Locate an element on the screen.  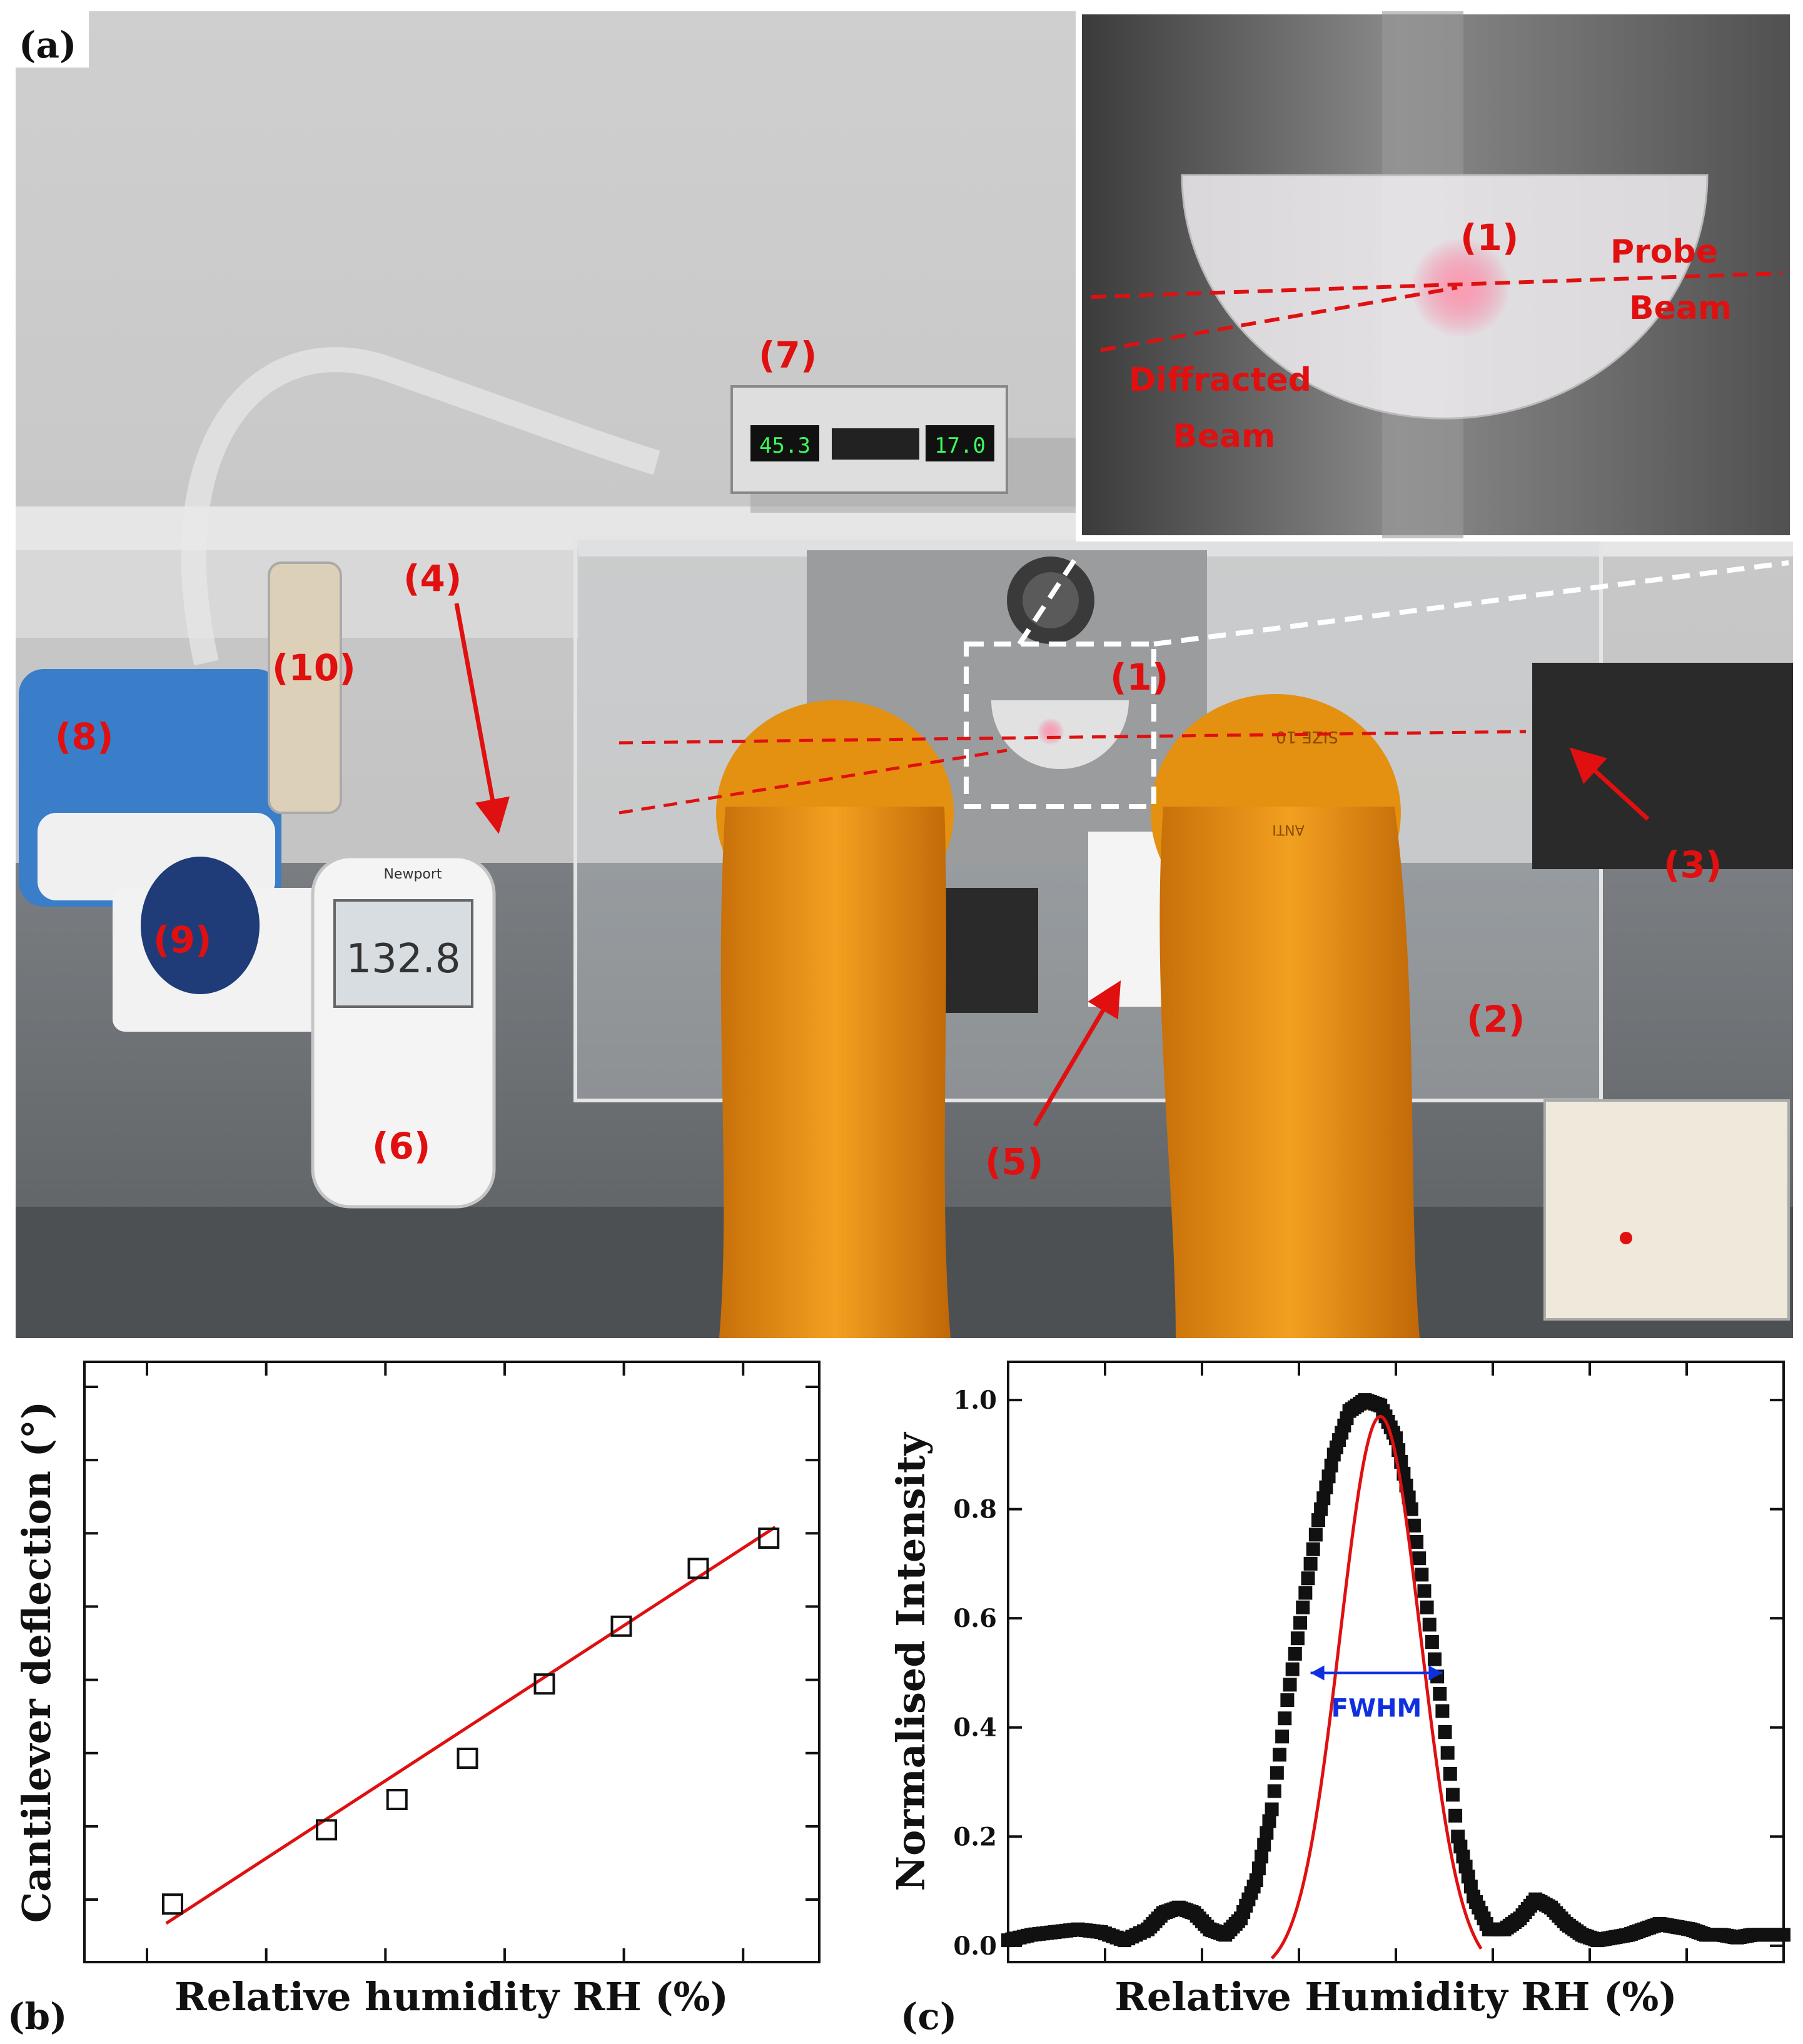
chart-c-ytick-label: 0.0 is located at coordinates (975, 1946).